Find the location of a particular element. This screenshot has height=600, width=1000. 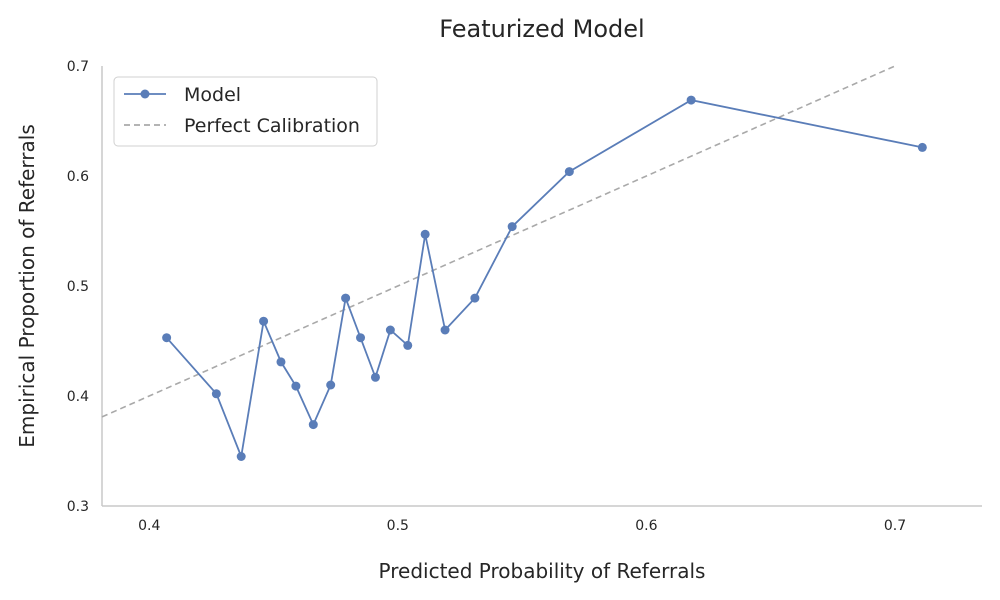

x-tick-label: 0.7 is located at coordinates (895, 526).